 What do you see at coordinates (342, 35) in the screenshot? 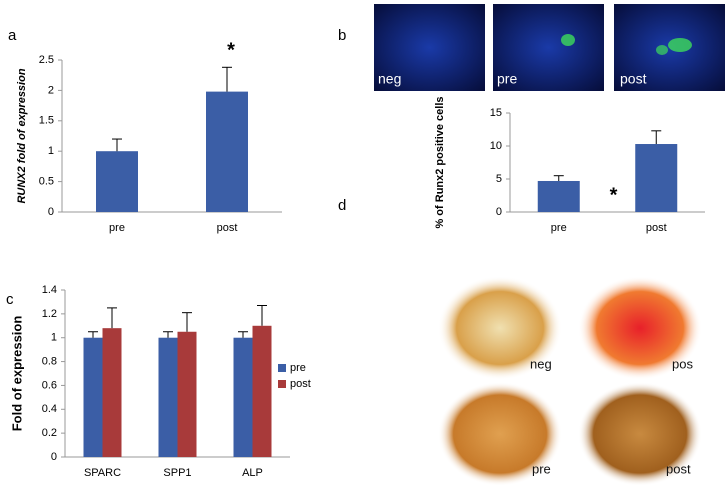
I see `panel-label: b` at bounding box center [342, 35].